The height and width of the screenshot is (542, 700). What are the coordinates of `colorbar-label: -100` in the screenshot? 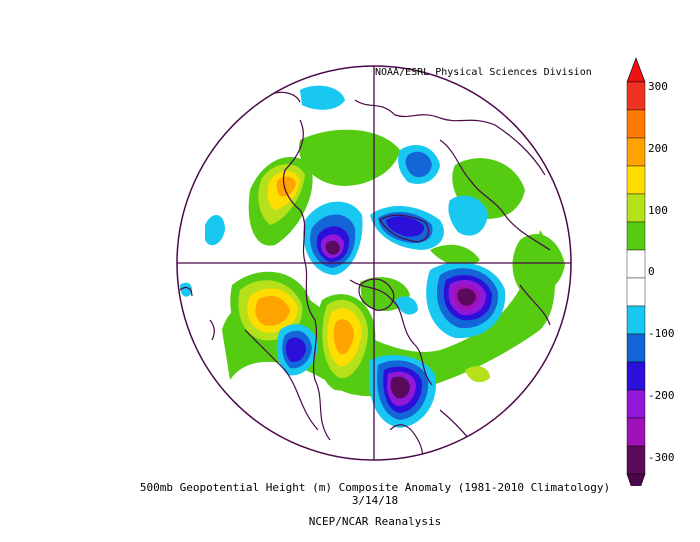 It's located at (661, 333).